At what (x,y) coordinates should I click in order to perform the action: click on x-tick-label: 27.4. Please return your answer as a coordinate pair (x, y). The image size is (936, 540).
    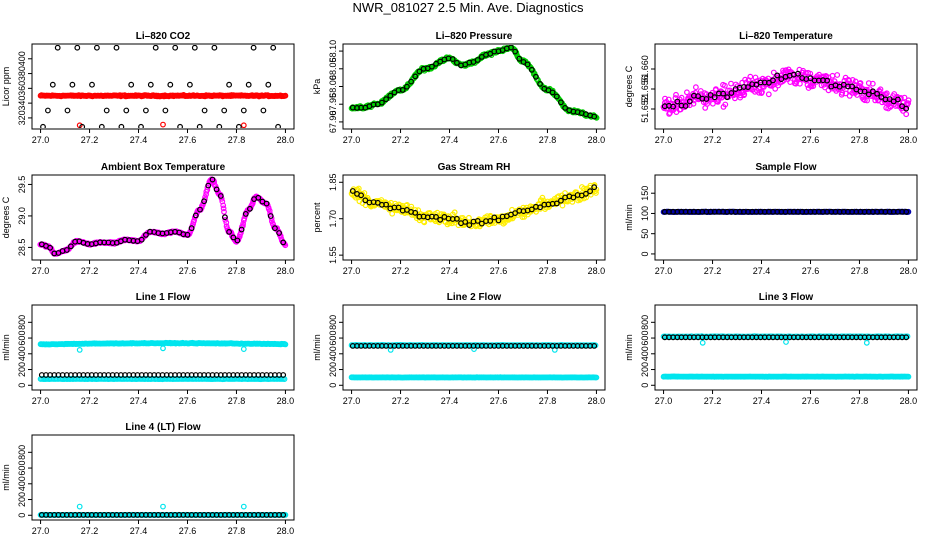
    Looking at the image, I should click on (762, 271).